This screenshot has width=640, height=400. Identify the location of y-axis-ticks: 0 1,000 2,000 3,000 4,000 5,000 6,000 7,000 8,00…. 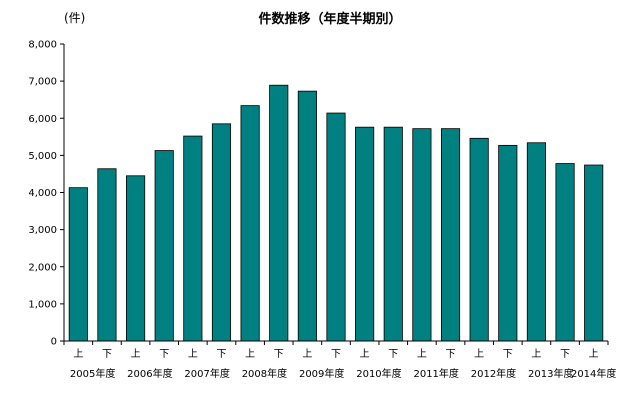
(46, 194).